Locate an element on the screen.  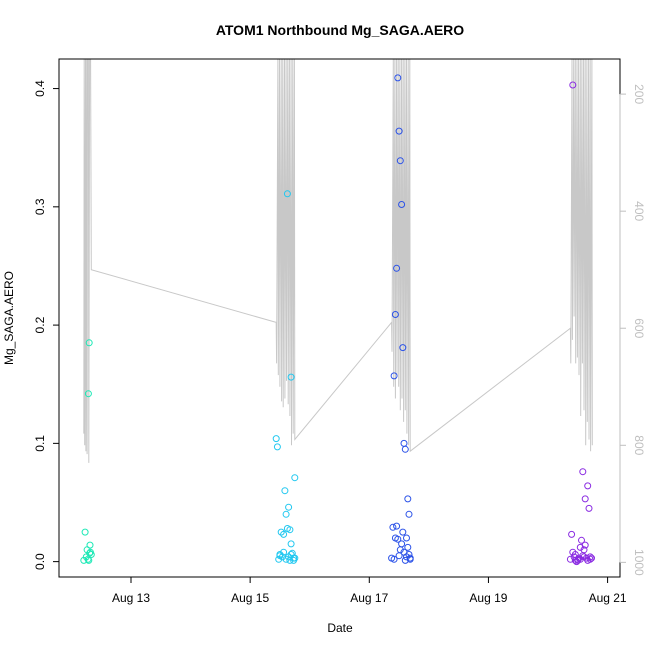
y2-tick-label: 800 is located at coordinates (639, 445).